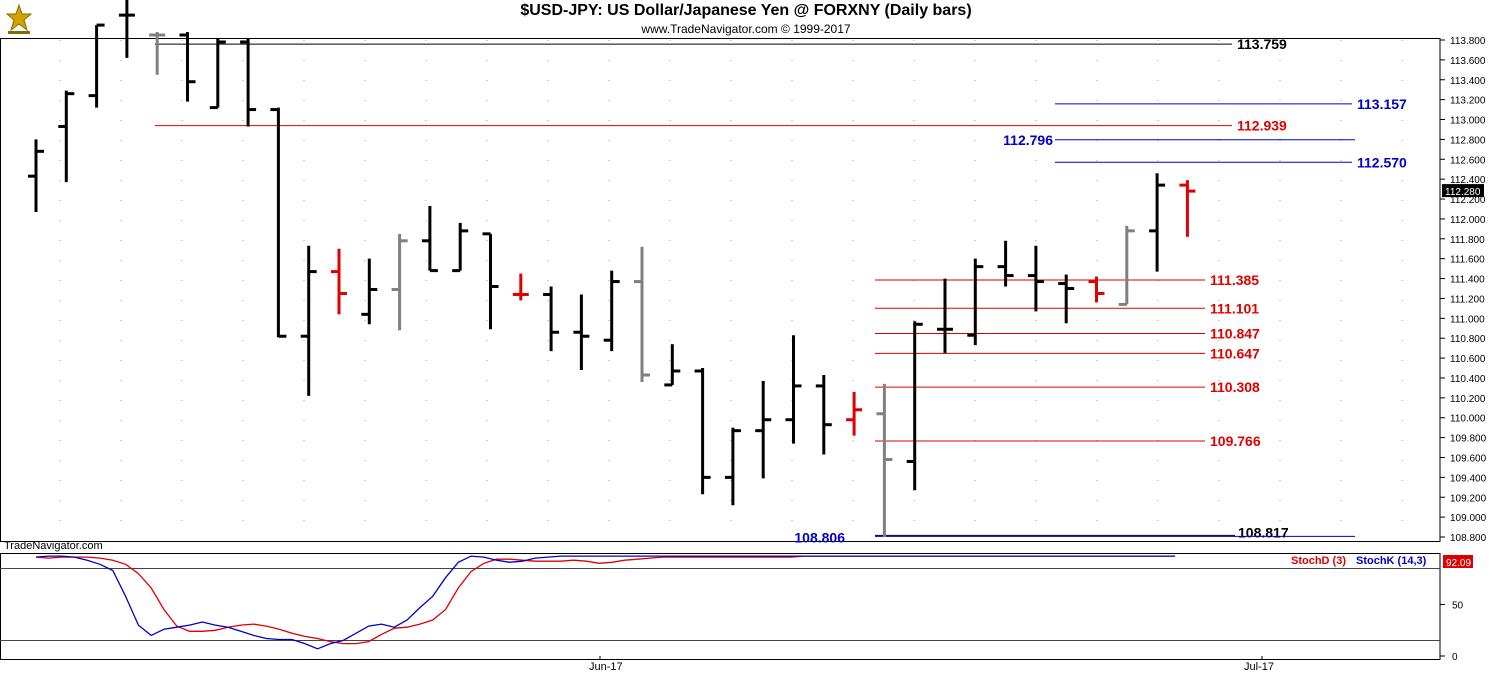 The width and height of the screenshot is (1492, 677). What do you see at coordinates (1468, 498) in the screenshot?
I see `y-tick-label: 109.200` at bounding box center [1468, 498].